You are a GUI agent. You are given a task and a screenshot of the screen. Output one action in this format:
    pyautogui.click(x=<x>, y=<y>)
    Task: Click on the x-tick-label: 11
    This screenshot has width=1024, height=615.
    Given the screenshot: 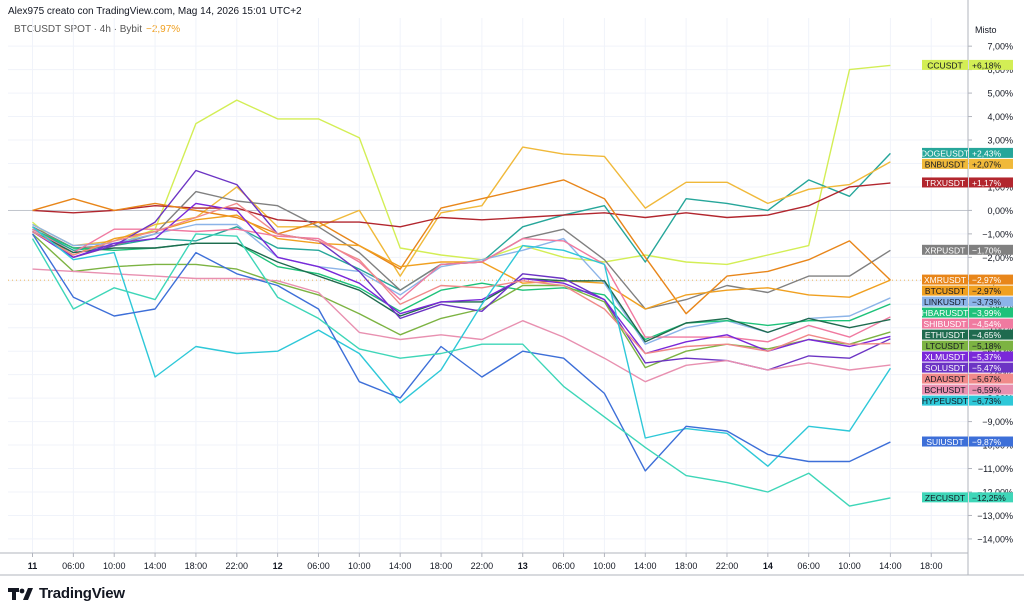 What is the action you would take?
    pyautogui.click(x=33, y=566)
    